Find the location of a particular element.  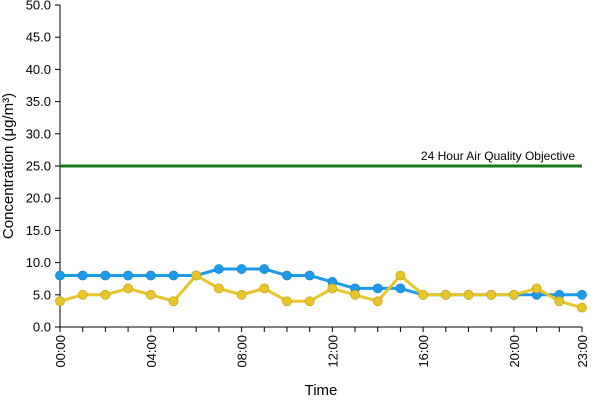

air-quality-objective-label: 24 Hour Air Quality Objective is located at coordinates (498, 156).